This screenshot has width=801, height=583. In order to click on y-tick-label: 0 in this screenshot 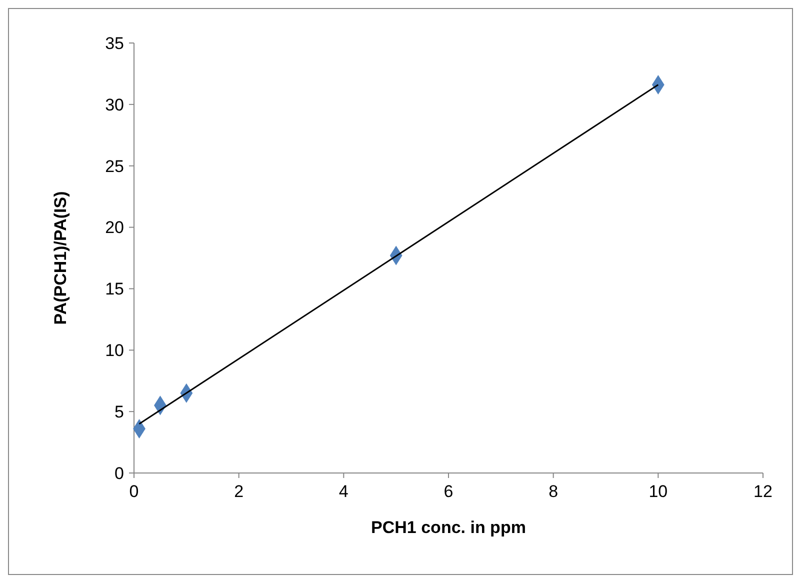, I will do `click(119, 473)`.